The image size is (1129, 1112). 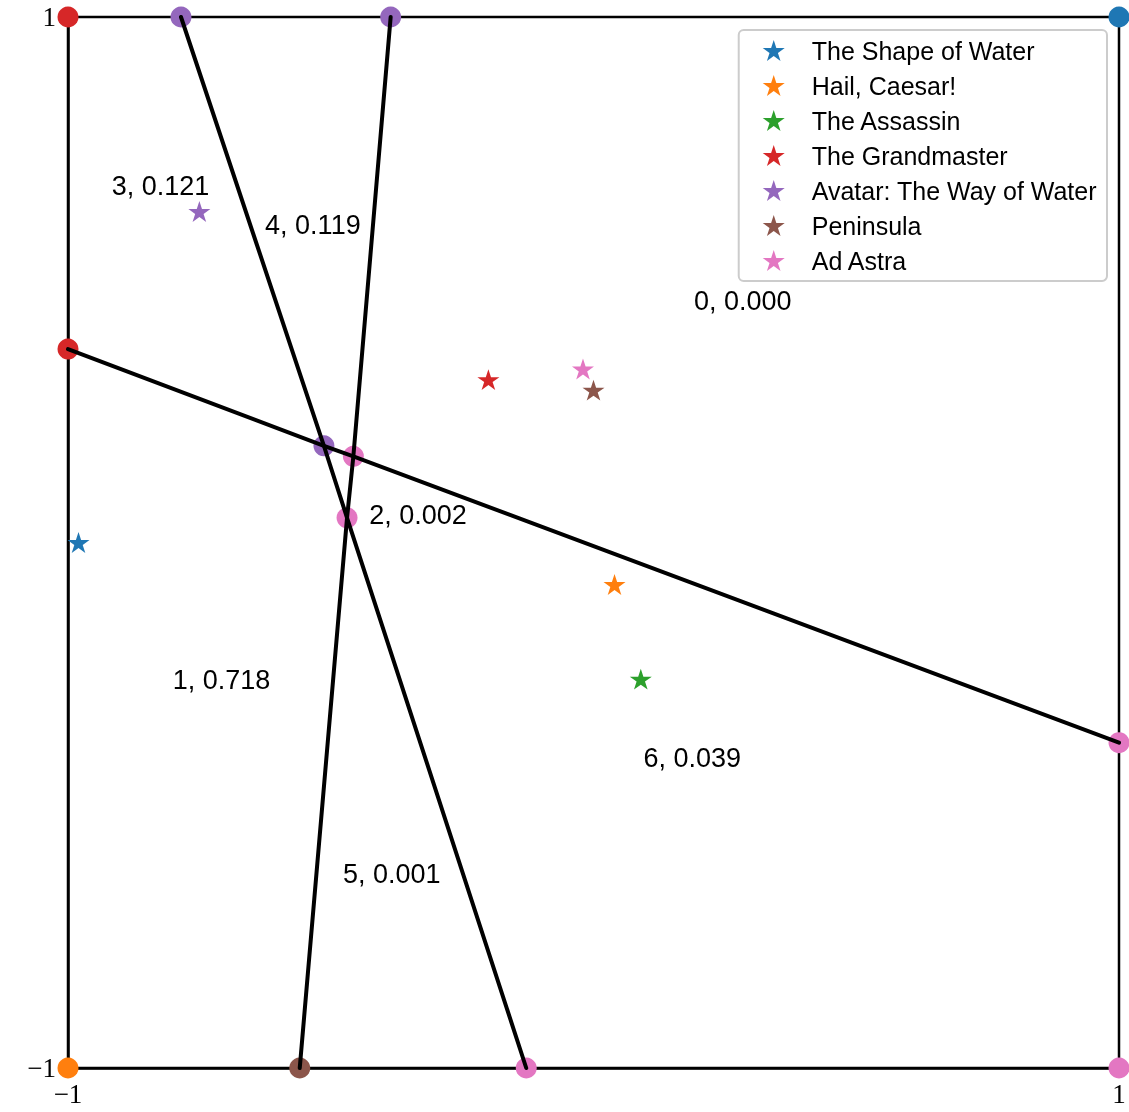 I want to click on legend-label: Ad Astra, so click(x=859, y=260).